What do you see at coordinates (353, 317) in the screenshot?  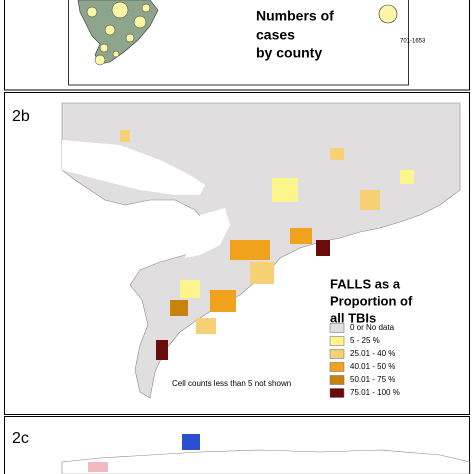 I see `legend-title: all TBIs` at bounding box center [353, 317].